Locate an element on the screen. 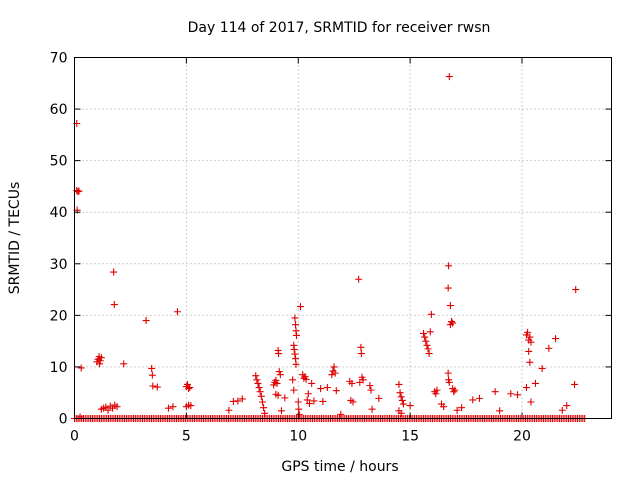  y-tick-label: 10 is located at coordinates (59, 368).